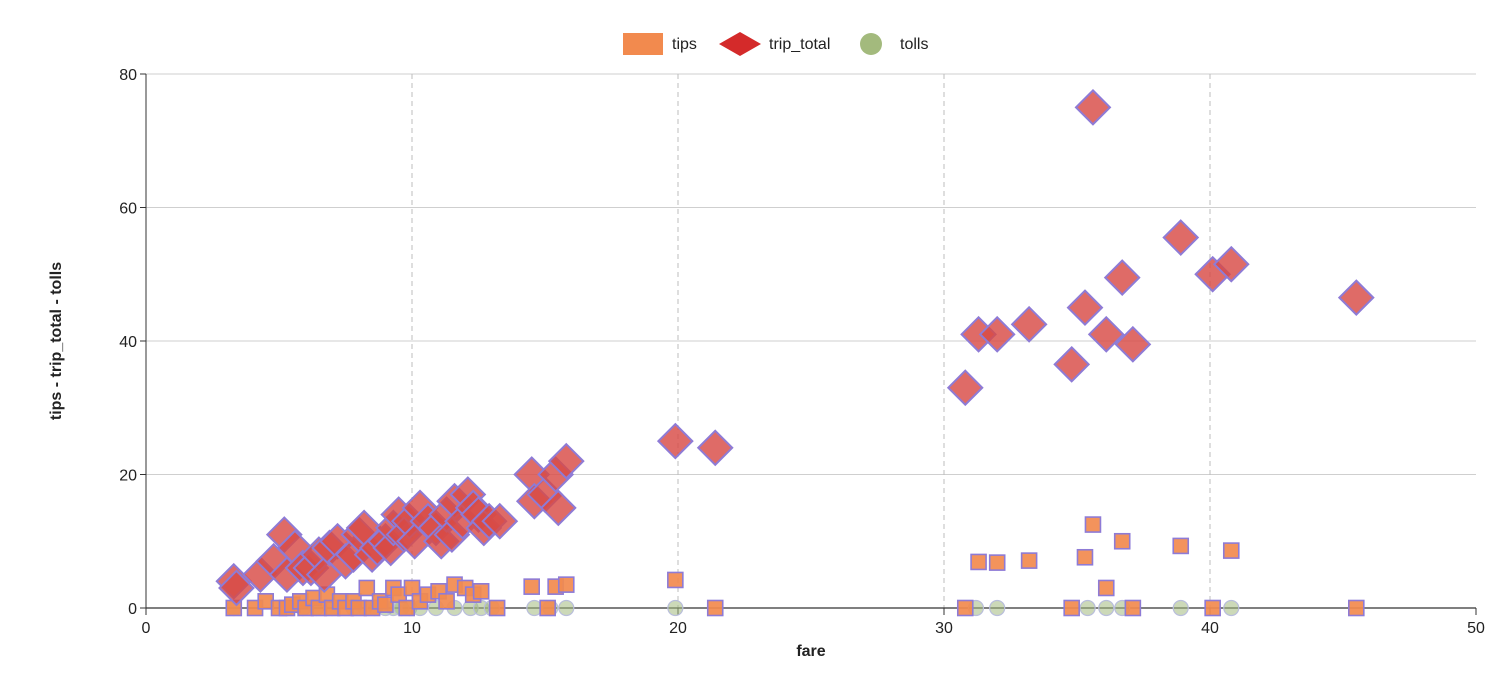 The height and width of the screenshot is (697, 1510). What do you see at coordinates (412, 628) in the screenshot?
I see `x-tick-label: 10` at bounding box center [412, 628].